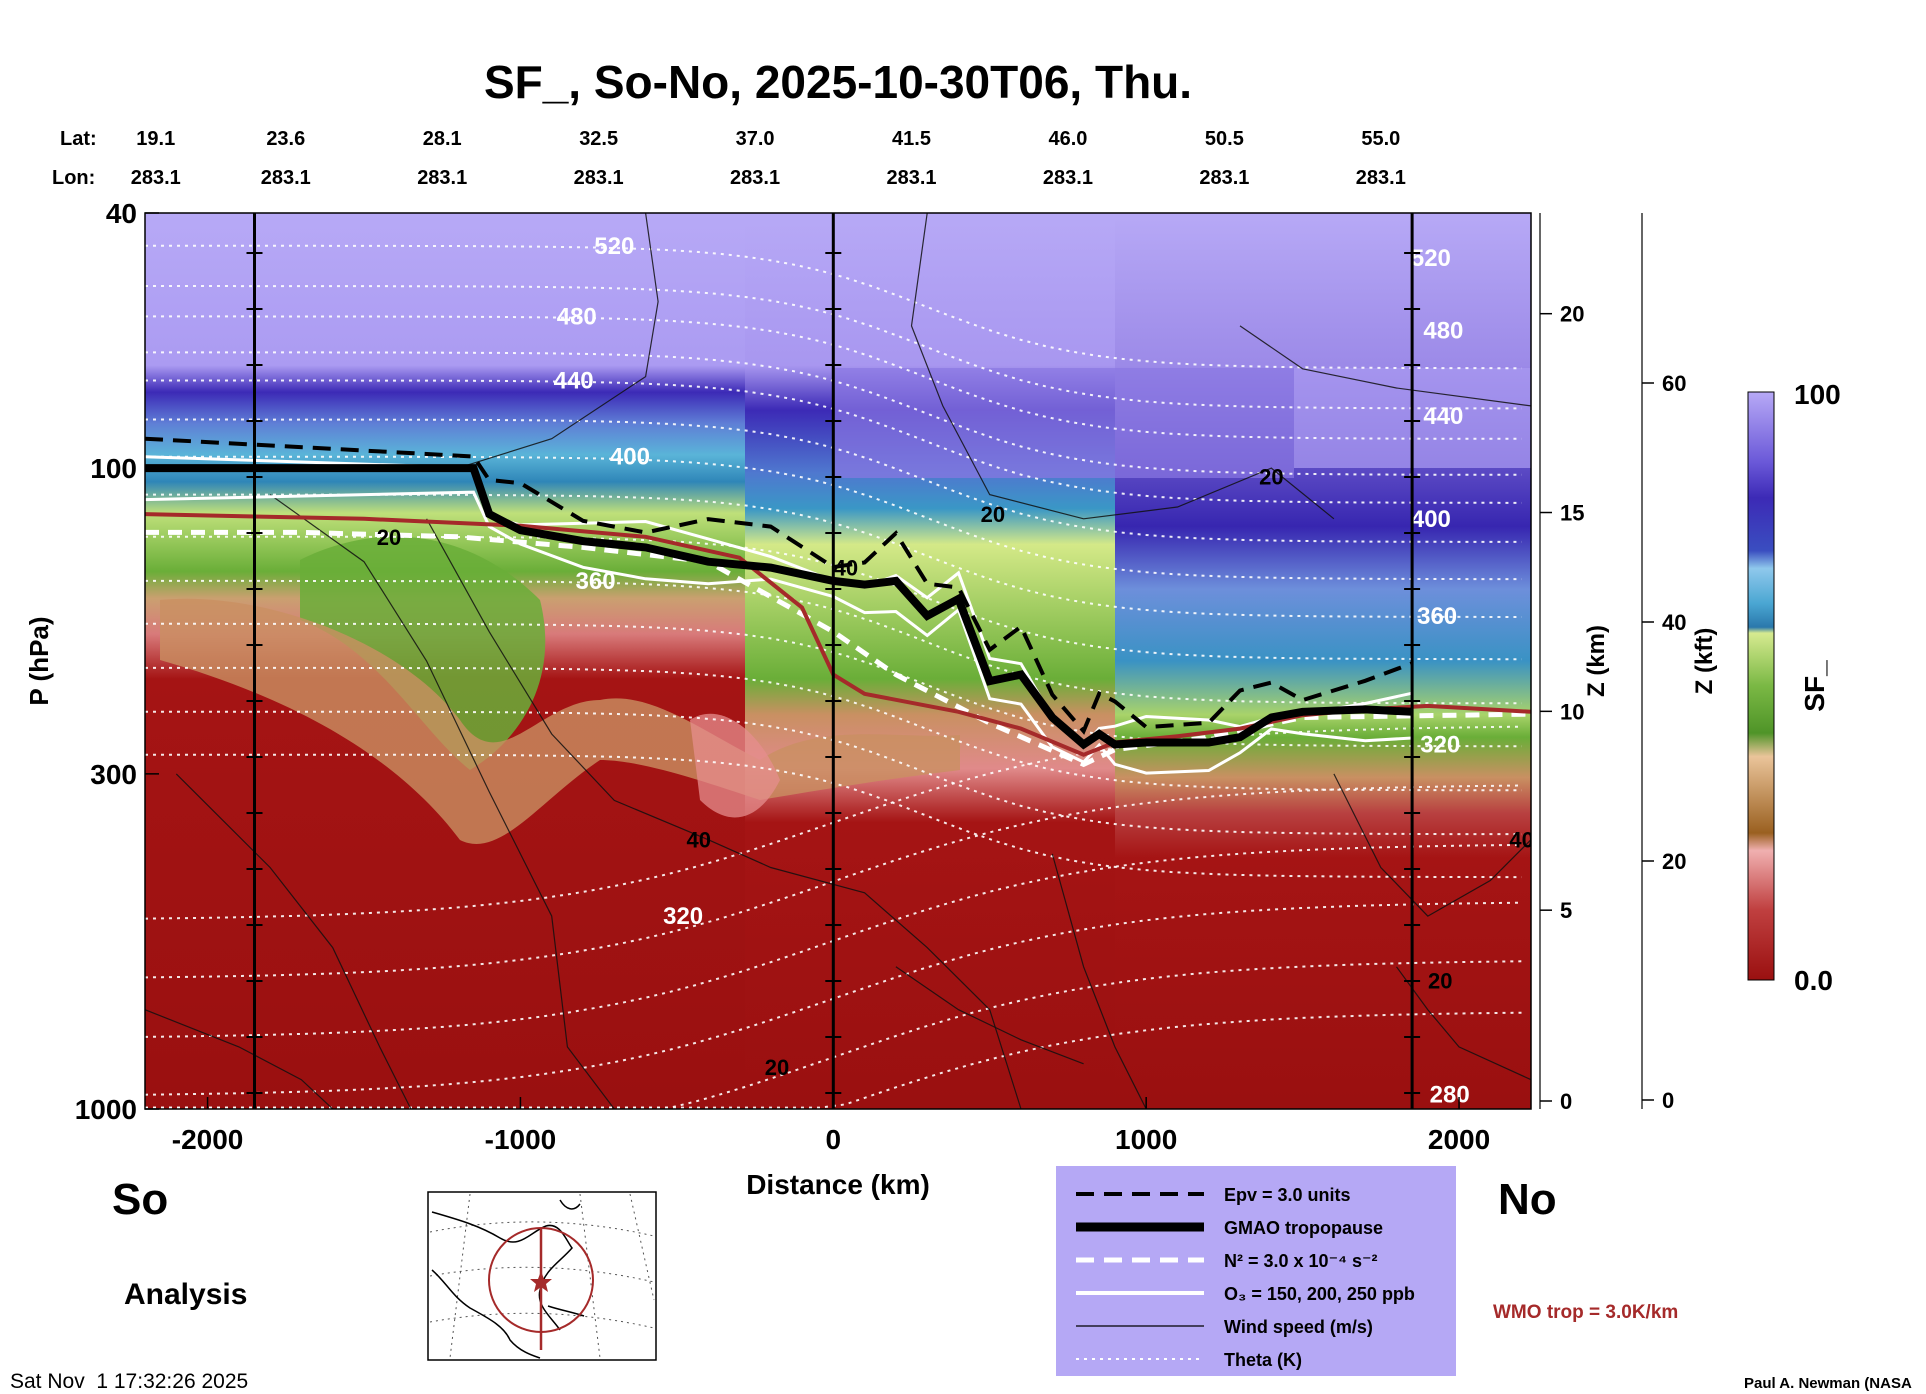 This screenshot has width=1926, height=1394. Describe the element at coordinates (838, 1184) in the screenshot. I see `x-axis-label: Distance (km)` at that location.